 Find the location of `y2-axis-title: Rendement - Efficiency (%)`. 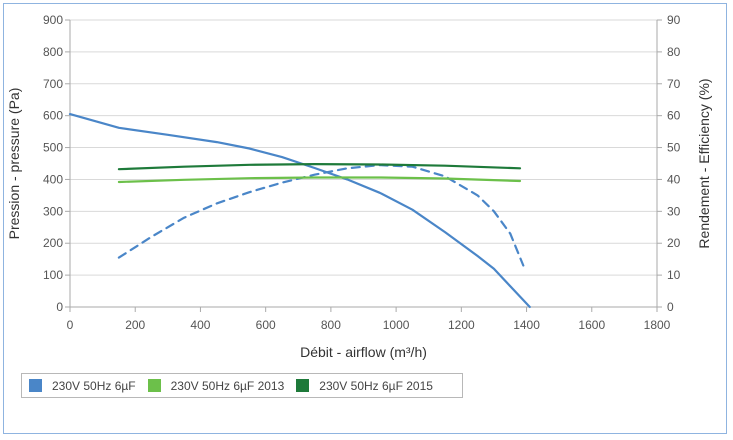

y2-axis-title: Rendement - Efficiency (%) is located at coordinates (704, 163).